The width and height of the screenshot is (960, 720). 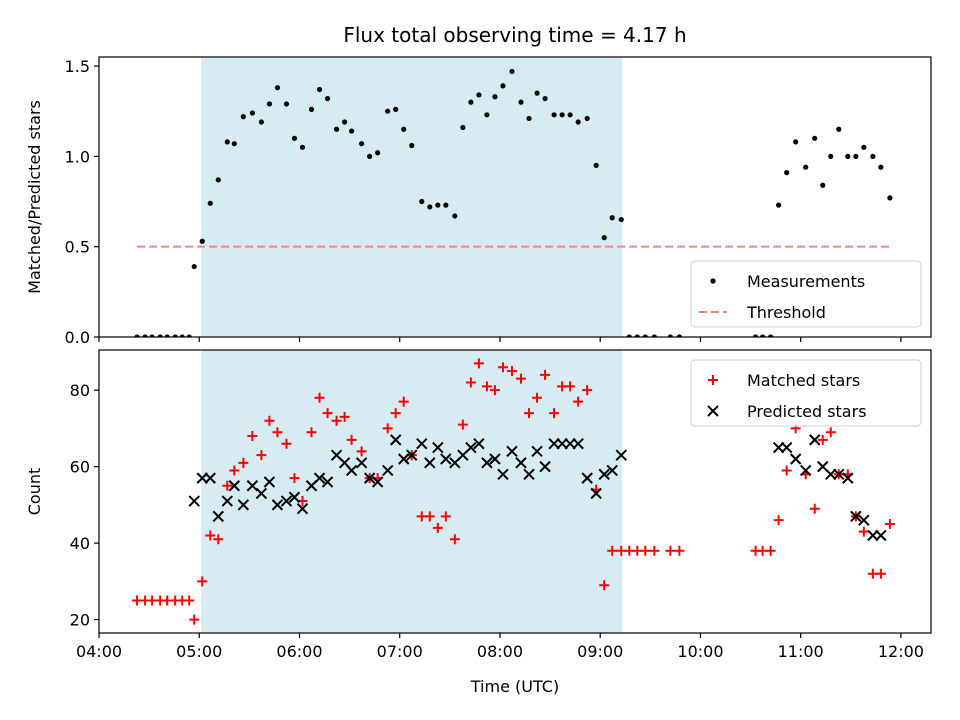 I want to click on legend: Measurements Threshold, so click(x=806, y=294).